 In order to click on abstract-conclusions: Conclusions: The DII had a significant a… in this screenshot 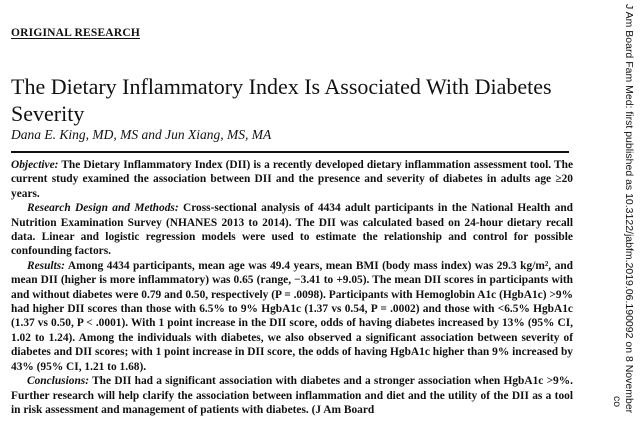, I will do `click(292, 395)`.